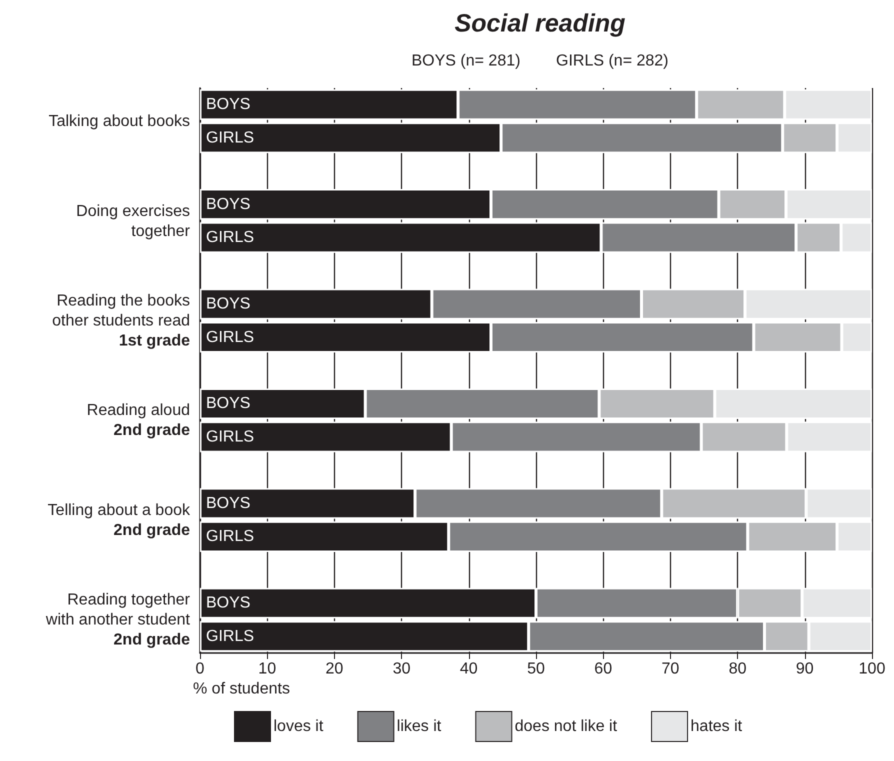 This screenshot has height=761, width=894. I want to click on x-tick-label: 80, so click(737, 669).